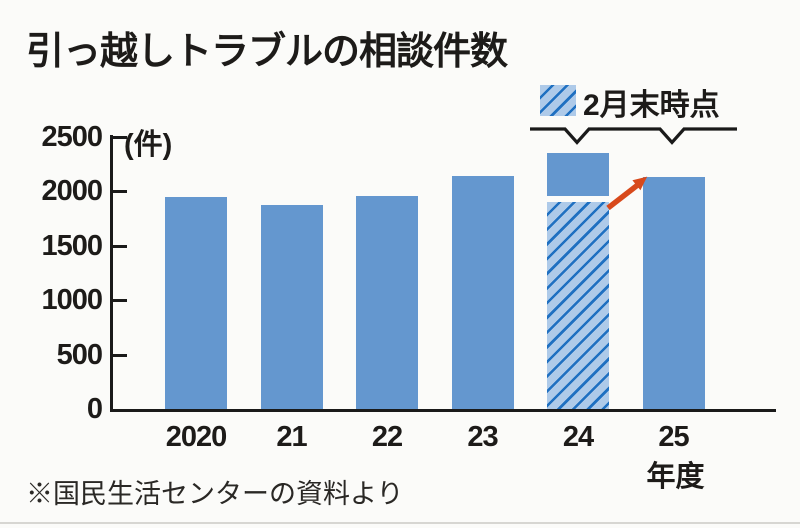 Image resolution: width=800 pixels, height=528 pixels. Describe the element at coordinates (79, 354) in the screenshot. I see `y-tick-label: 500` at that location.